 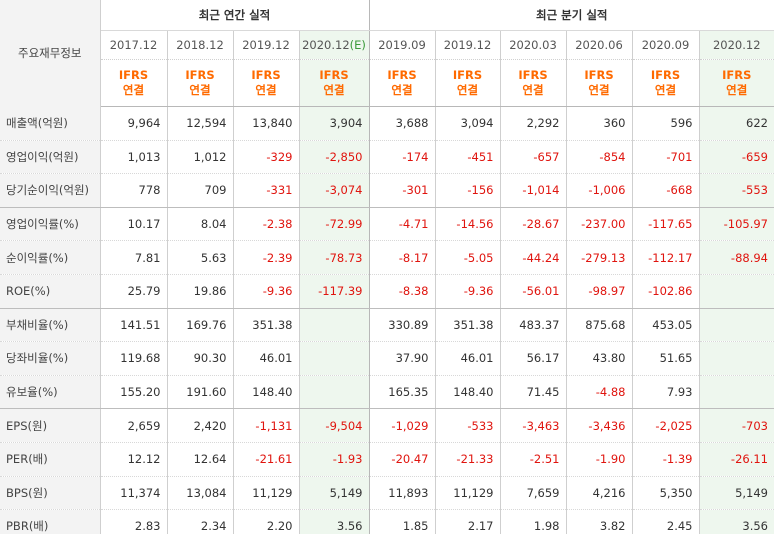 I want to click on table-cell: -156, so click(x=467, y=190).